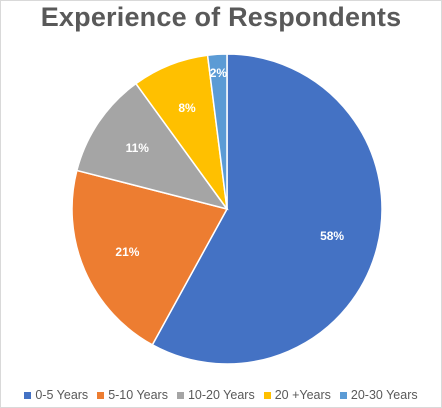 This screenshot has height=408, width=442. I want to click on data-label: 58%, so click(332, 236).